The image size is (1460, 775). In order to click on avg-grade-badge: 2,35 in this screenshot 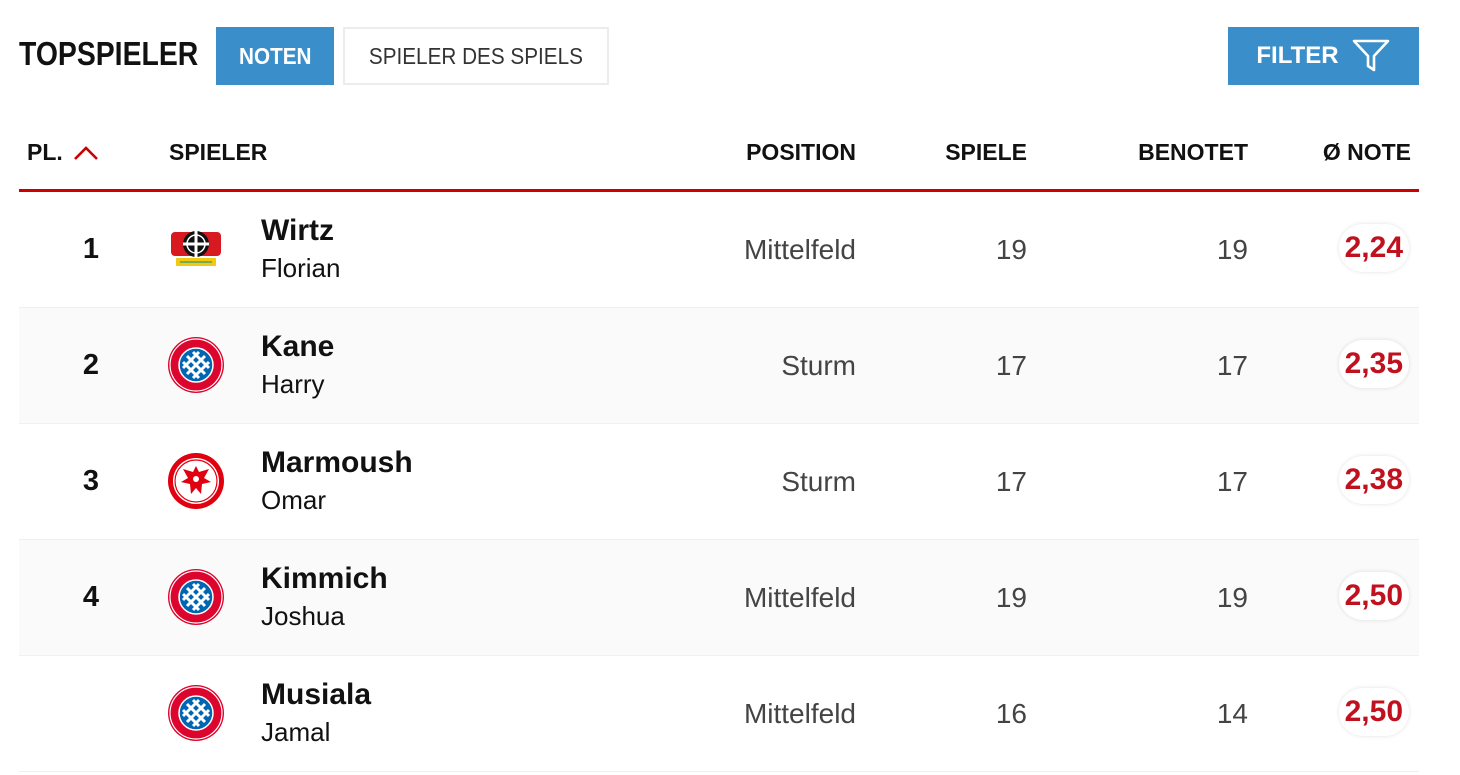, I will do `click(1373, 364)`.